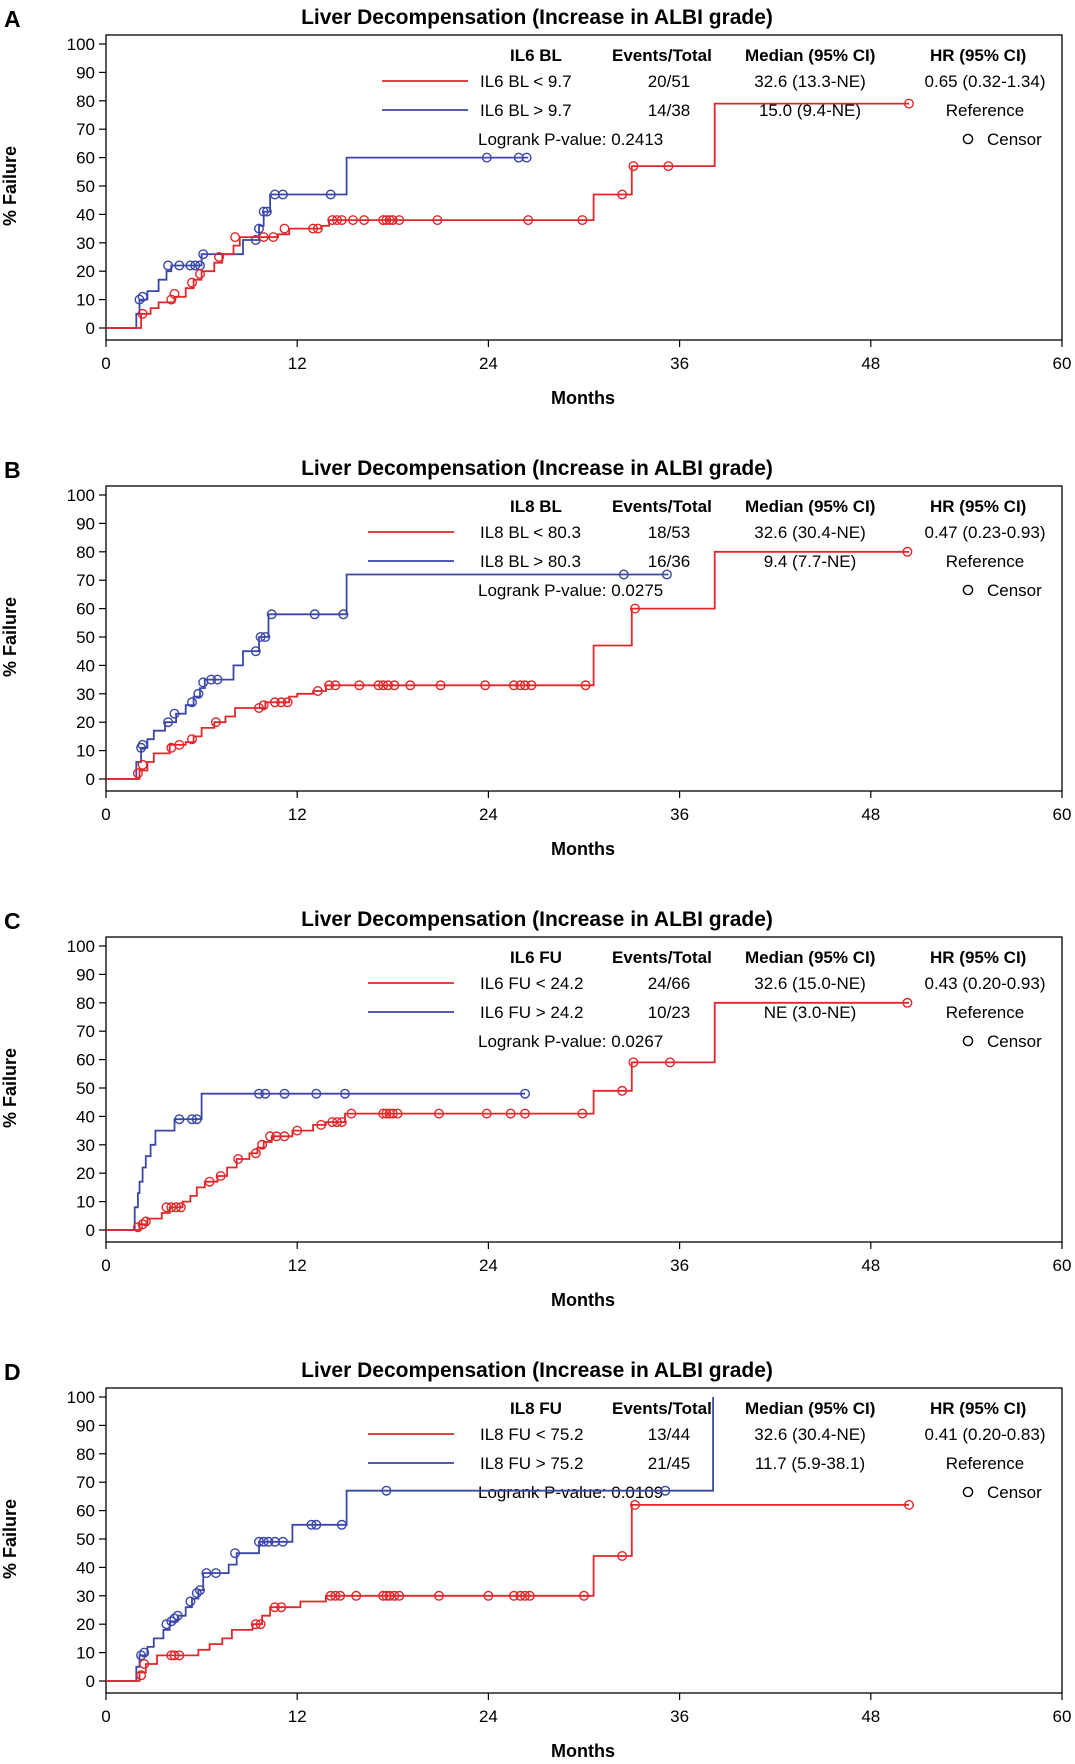 The width and height of the screenshot is (1075, 1764). Describe the element at coordinates (85, 72) in the screenshot. I see `y-tick-label: 90` at that location.